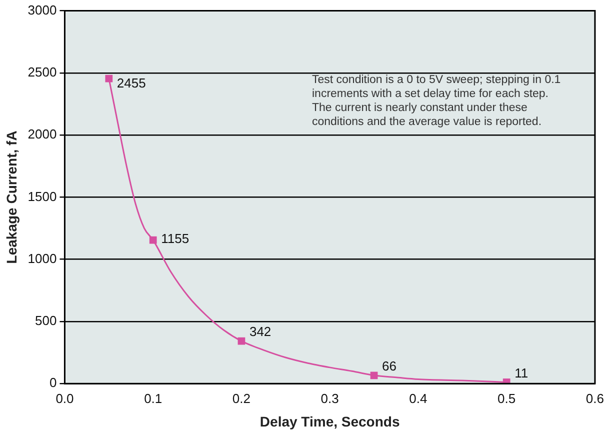 Image resolution: width=607 pixels, height=435 pixels. What do you see at coordinates (42, 10) in the screenshot?
I see `y-tick-label: 3000` at bounding box center [42, 10].